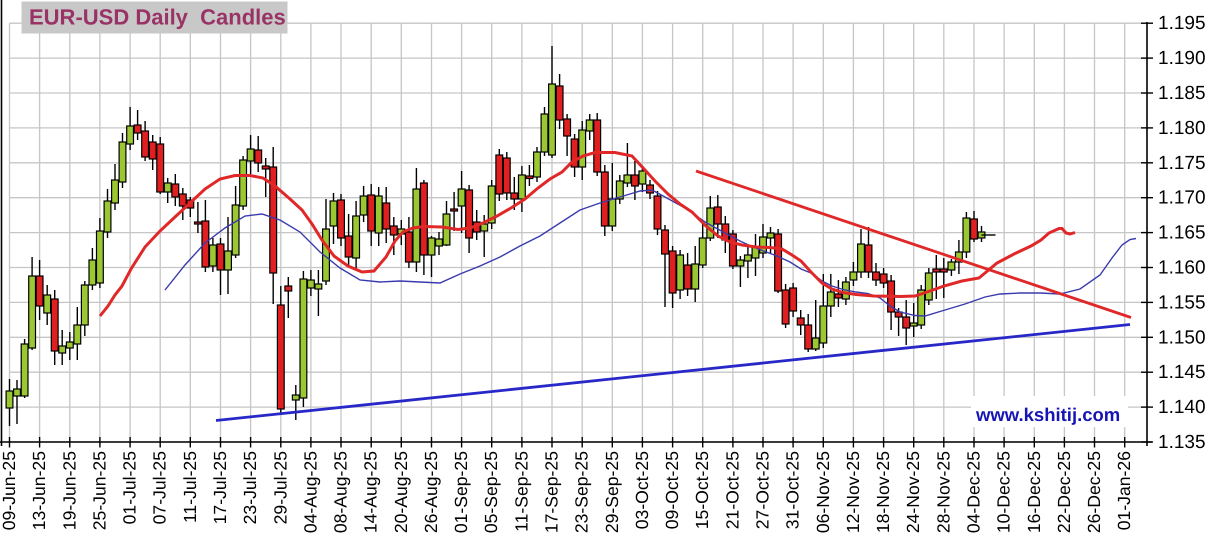 The image size is (1211, 551). What do you see at coordinates (1182, 58) in the screenshot?
I see `svg-text: 1.190` at bounding box center [1182, 58].